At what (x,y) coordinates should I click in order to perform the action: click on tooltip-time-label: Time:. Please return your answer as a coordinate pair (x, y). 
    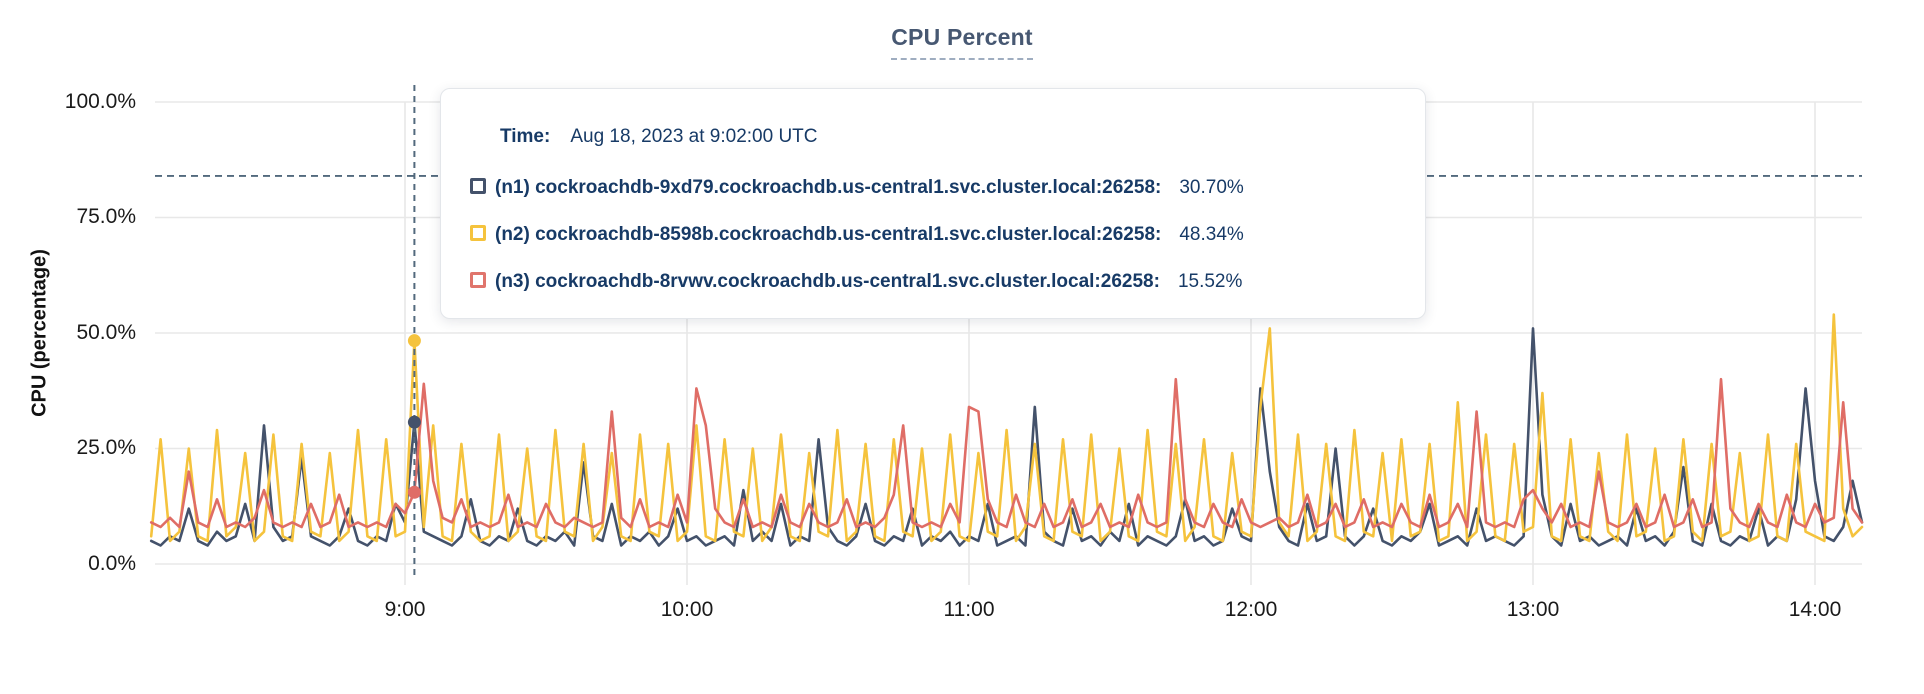
    Looking at the image, I should click on (525, 136).